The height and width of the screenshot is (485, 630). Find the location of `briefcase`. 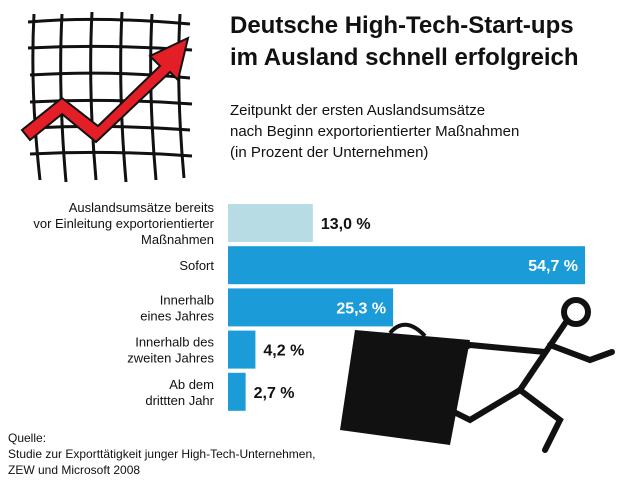

briefcase is located at coordinates (405, 387).